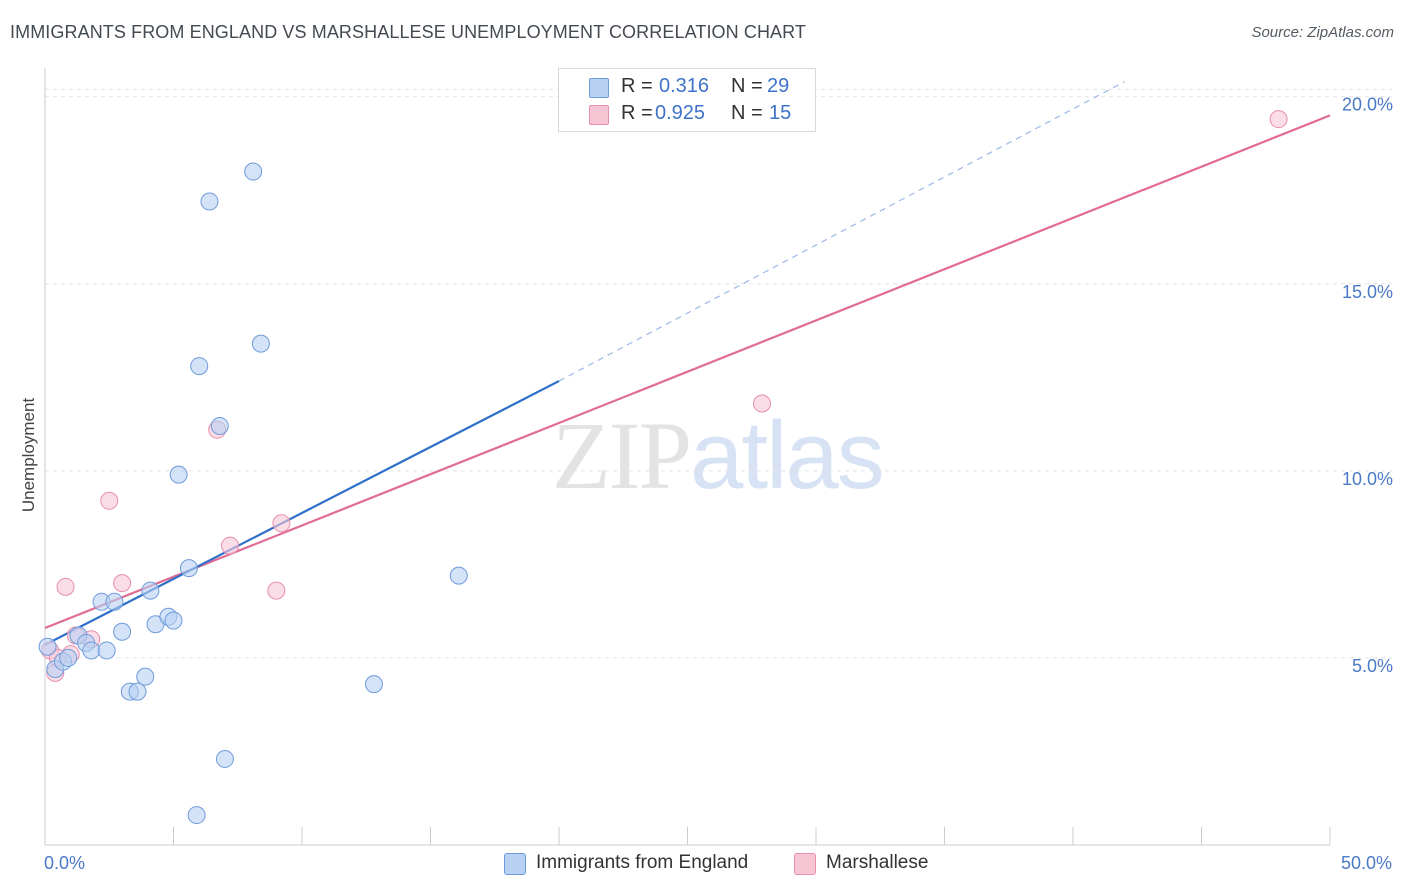 This screenshot has width=1406, height=892. What do you see at coordinates (1367, 292) in the screenshot?
I see `y-tick-label: 15.0%` at bounding box center [1367, 292].